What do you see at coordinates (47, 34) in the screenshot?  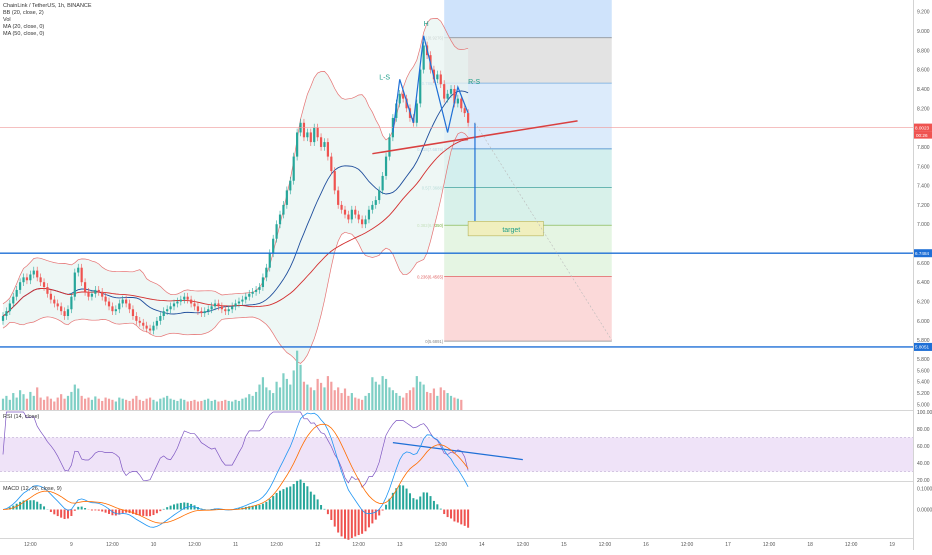 I see `legend-item-ma50: MA (50, close, 0)` at bounding box center [47, 34].